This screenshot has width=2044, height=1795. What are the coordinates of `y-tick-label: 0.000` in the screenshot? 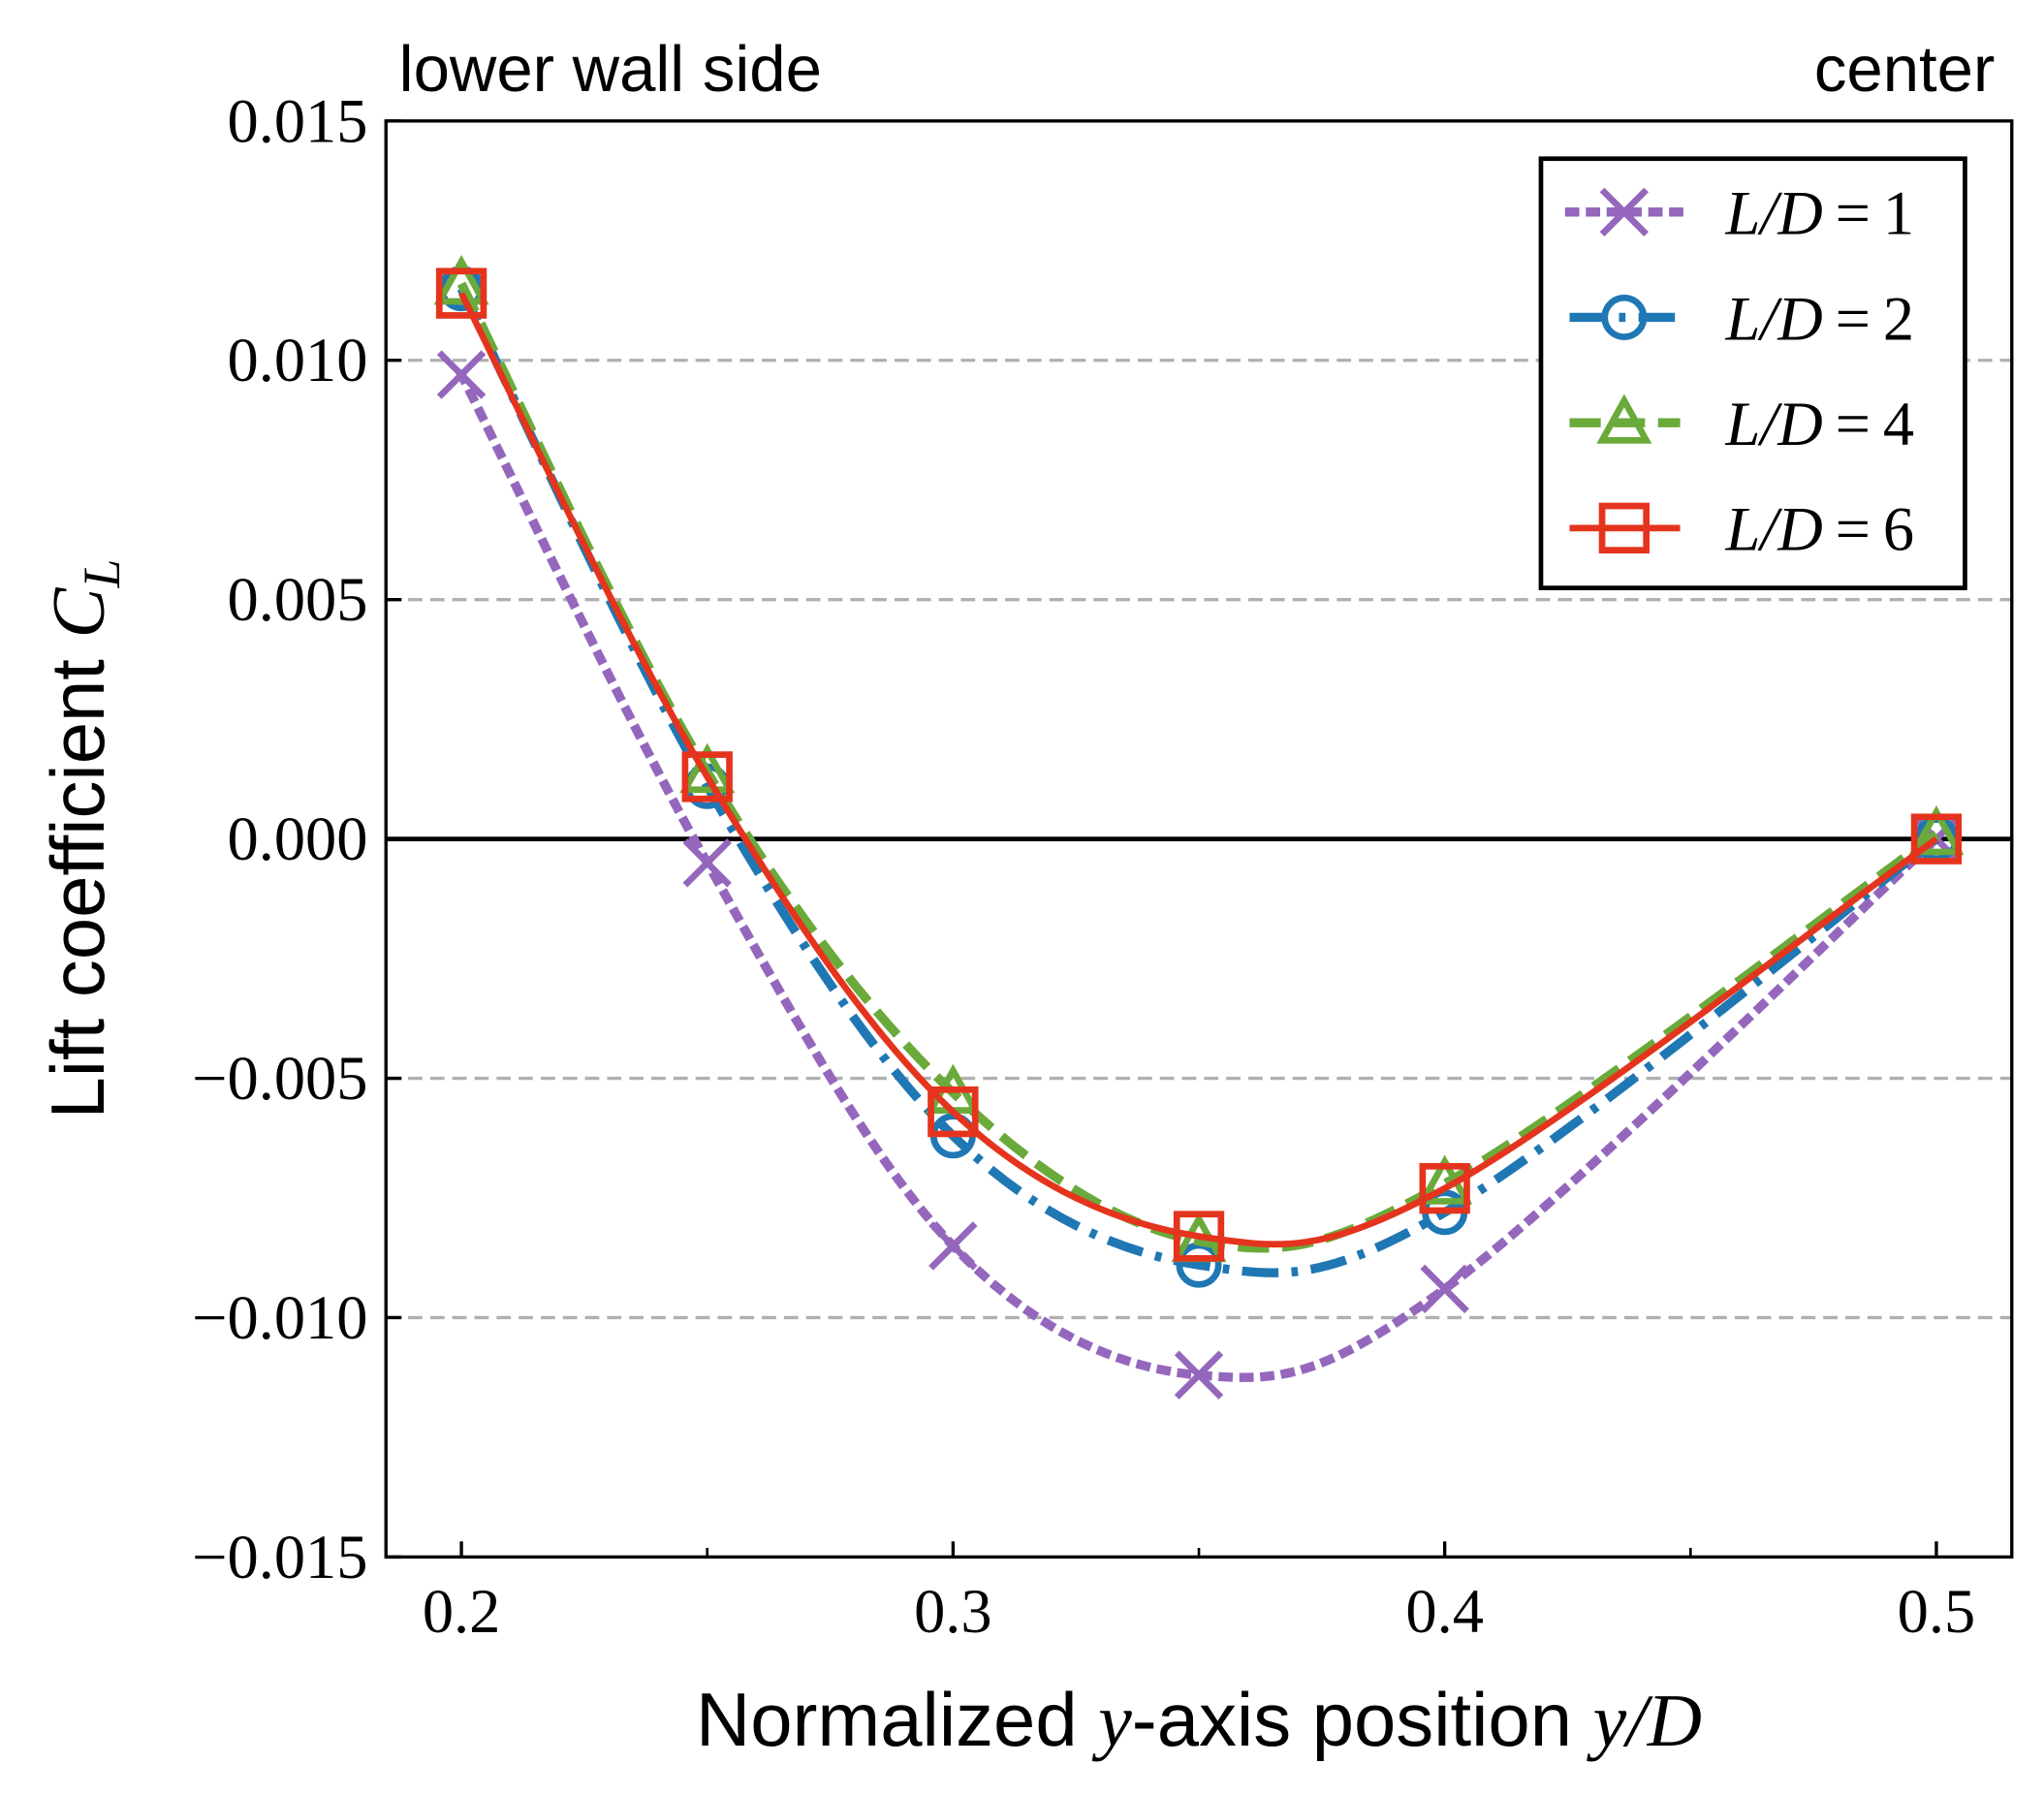 It's located at (298, 838).